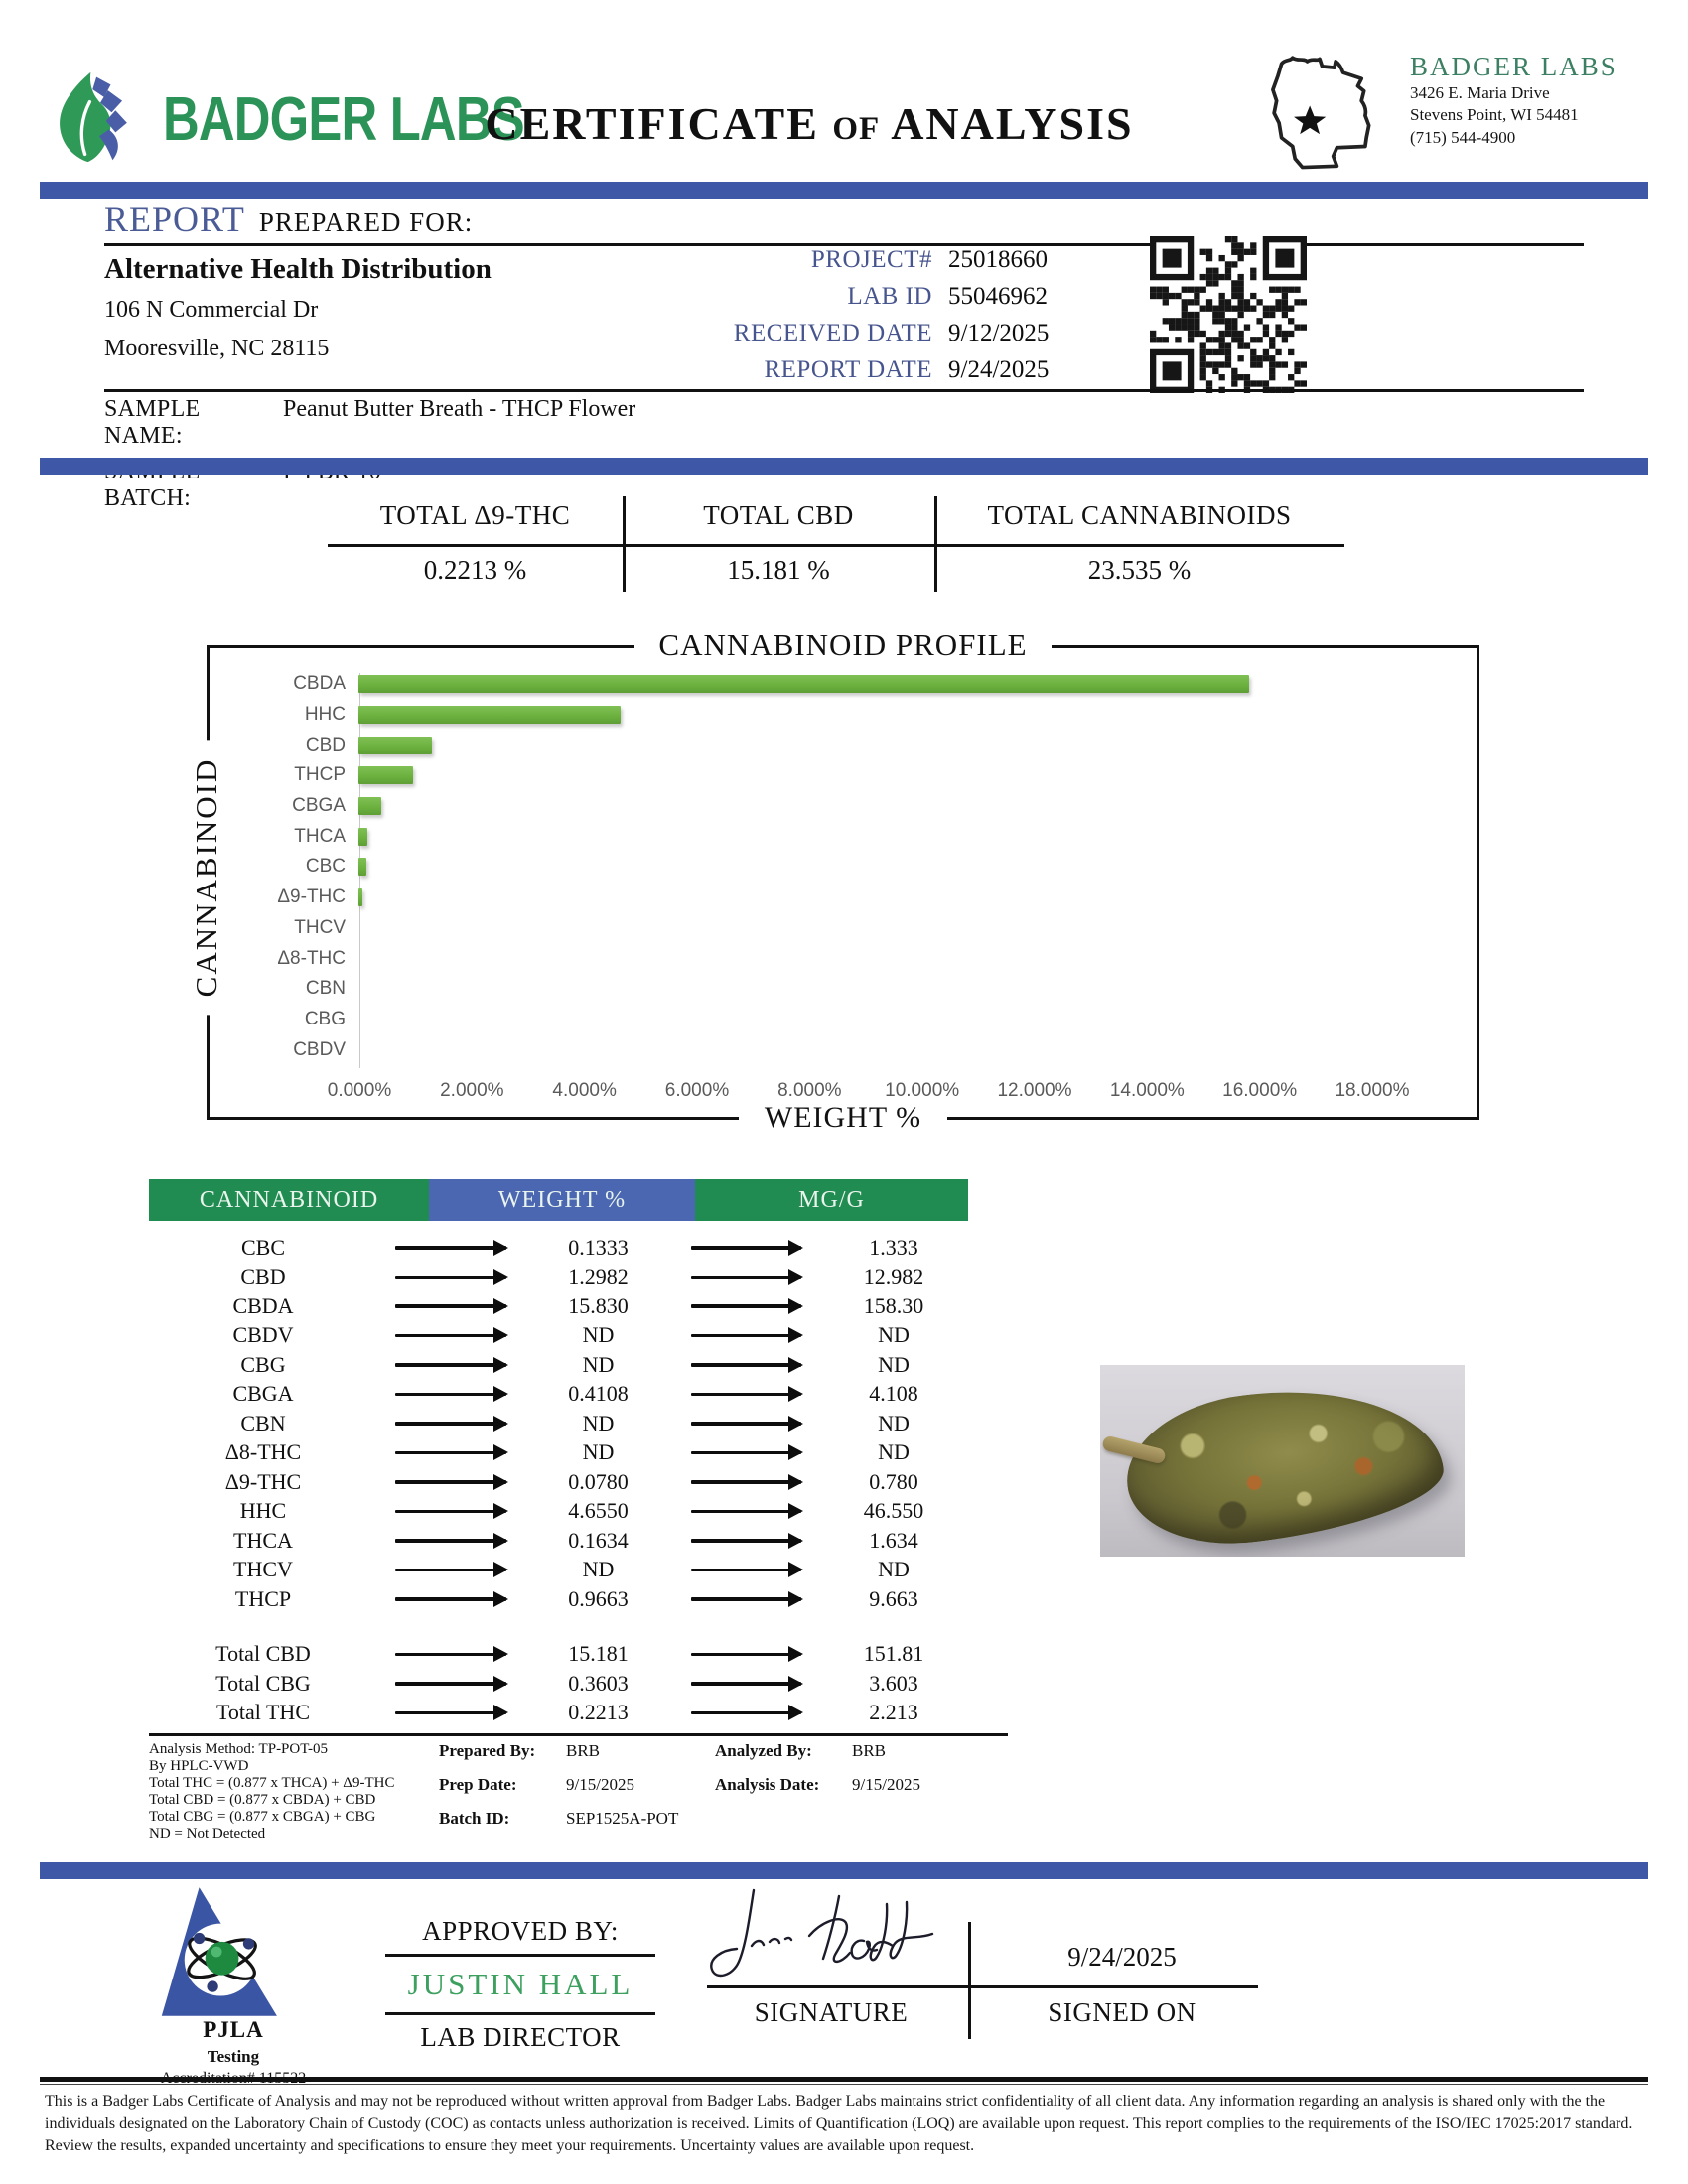  What do you see at coordinates (325, 715) in the screenshot?
I see `chart-category-label: HHC` at bounding box center [325, 715].